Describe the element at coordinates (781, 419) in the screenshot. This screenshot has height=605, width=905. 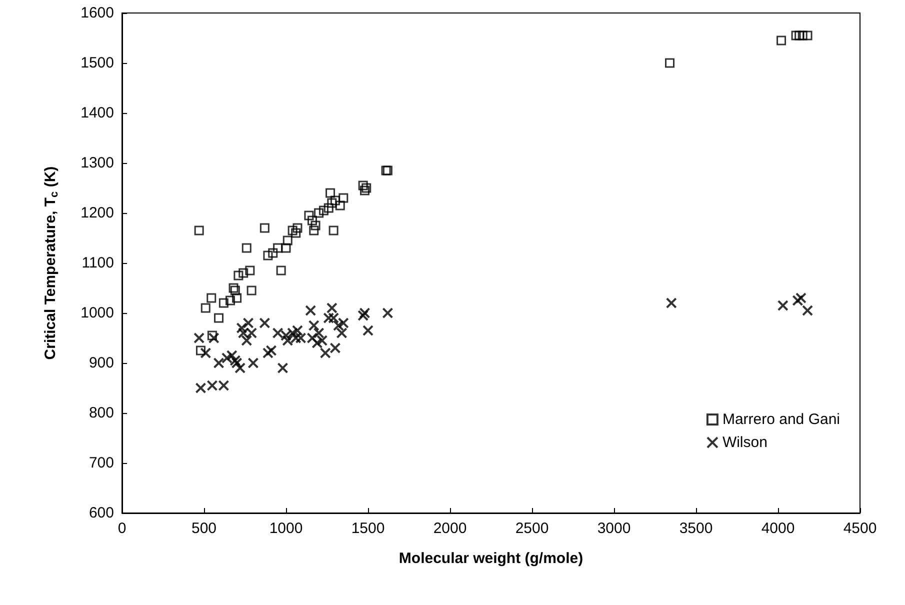
I see `legend-label: Marrero and Gani` at that location.